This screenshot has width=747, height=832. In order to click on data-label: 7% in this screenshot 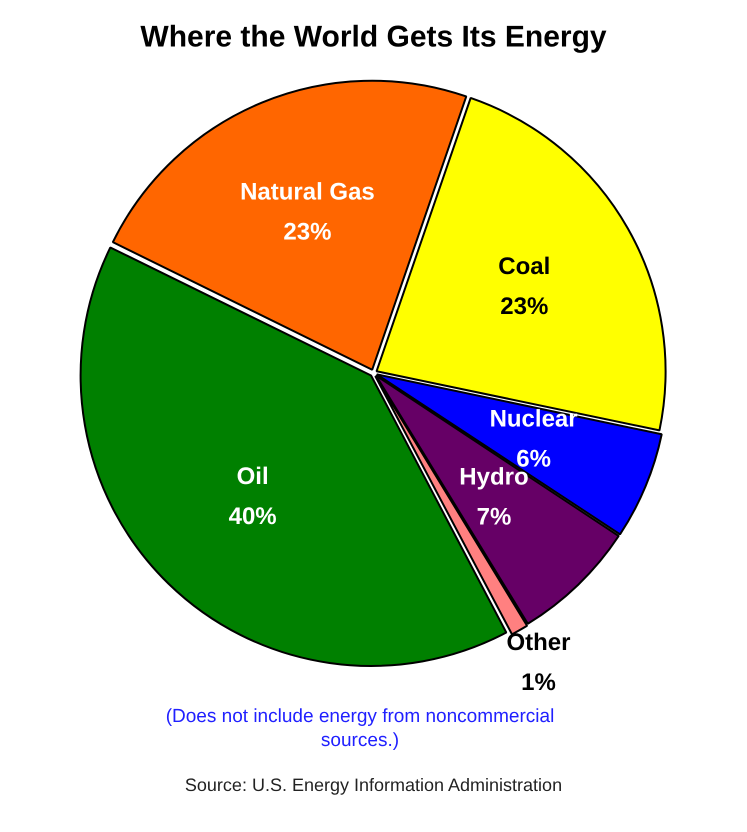, I will do `click(494, 516)`.